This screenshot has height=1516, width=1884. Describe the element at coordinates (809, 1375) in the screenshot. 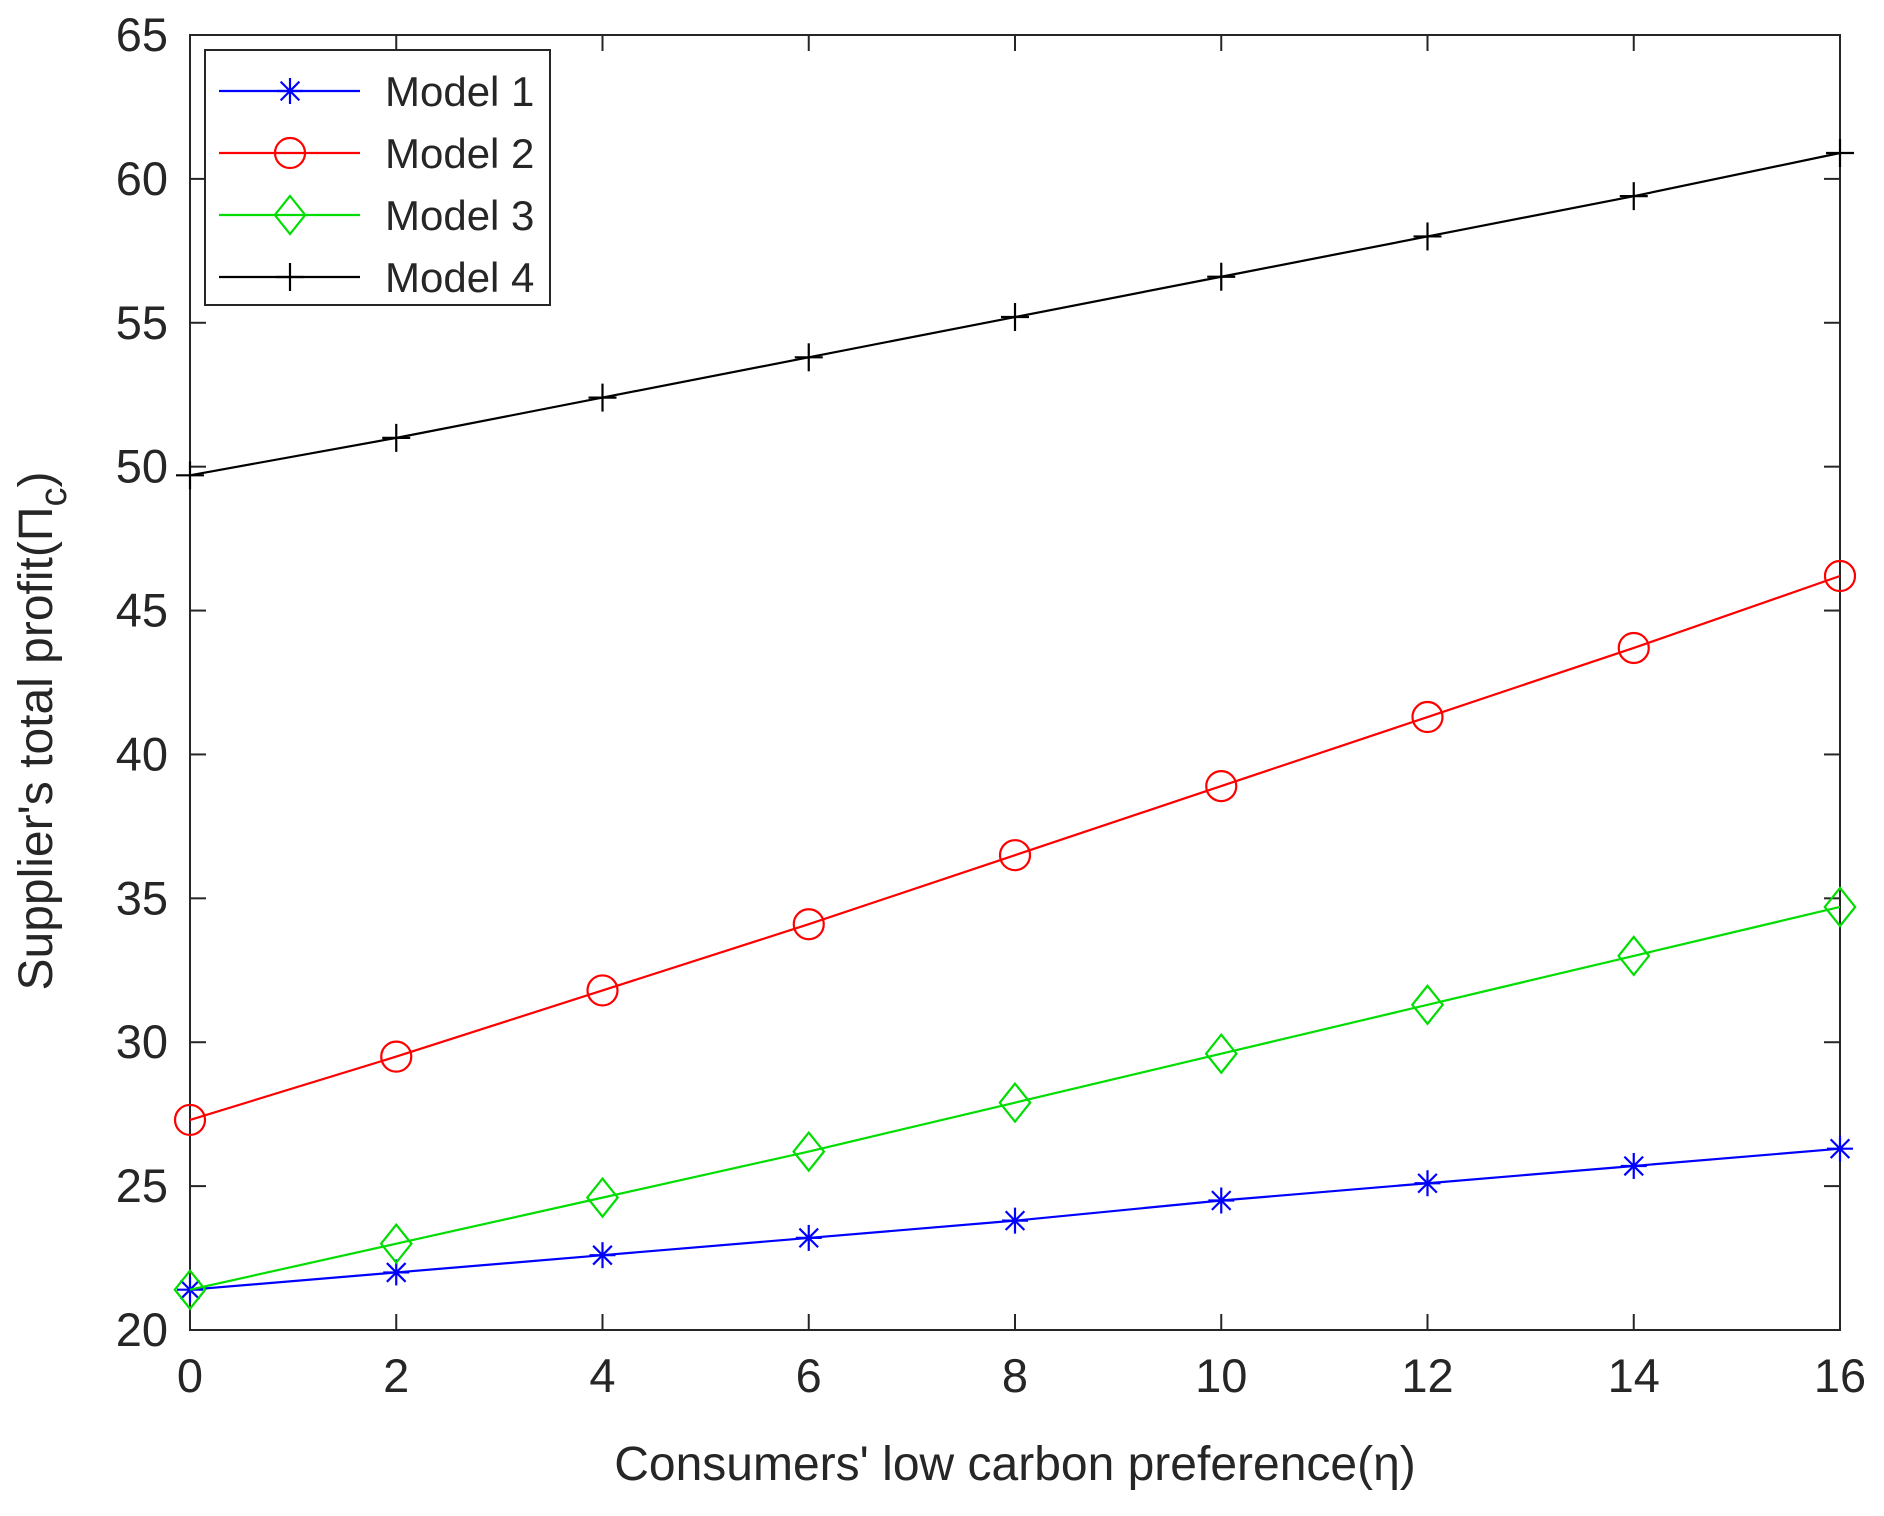

I see `x-tick-label: 6` at that location.